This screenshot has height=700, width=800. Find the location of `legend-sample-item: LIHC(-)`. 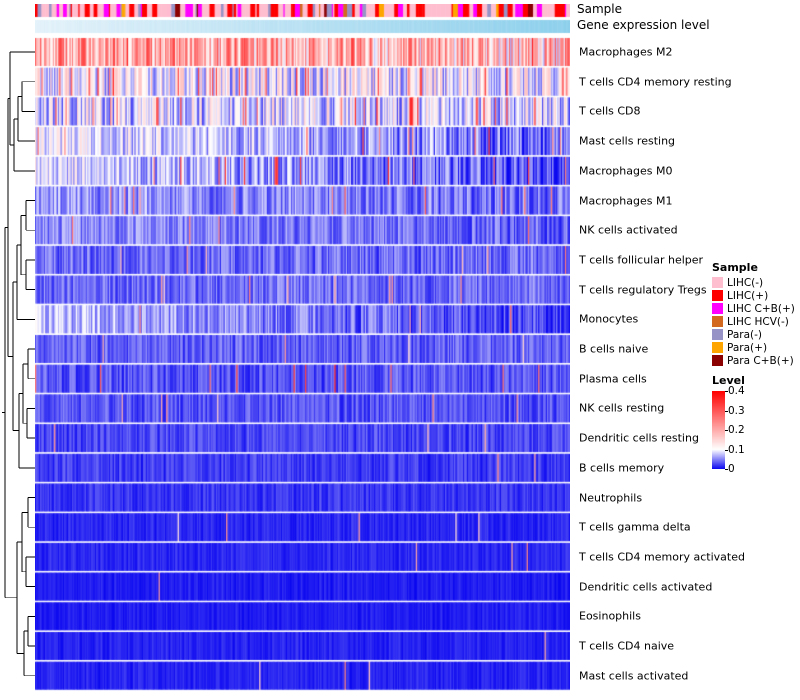

legend-sample-item: LIHC(-) is located at coordinates (755, 282).